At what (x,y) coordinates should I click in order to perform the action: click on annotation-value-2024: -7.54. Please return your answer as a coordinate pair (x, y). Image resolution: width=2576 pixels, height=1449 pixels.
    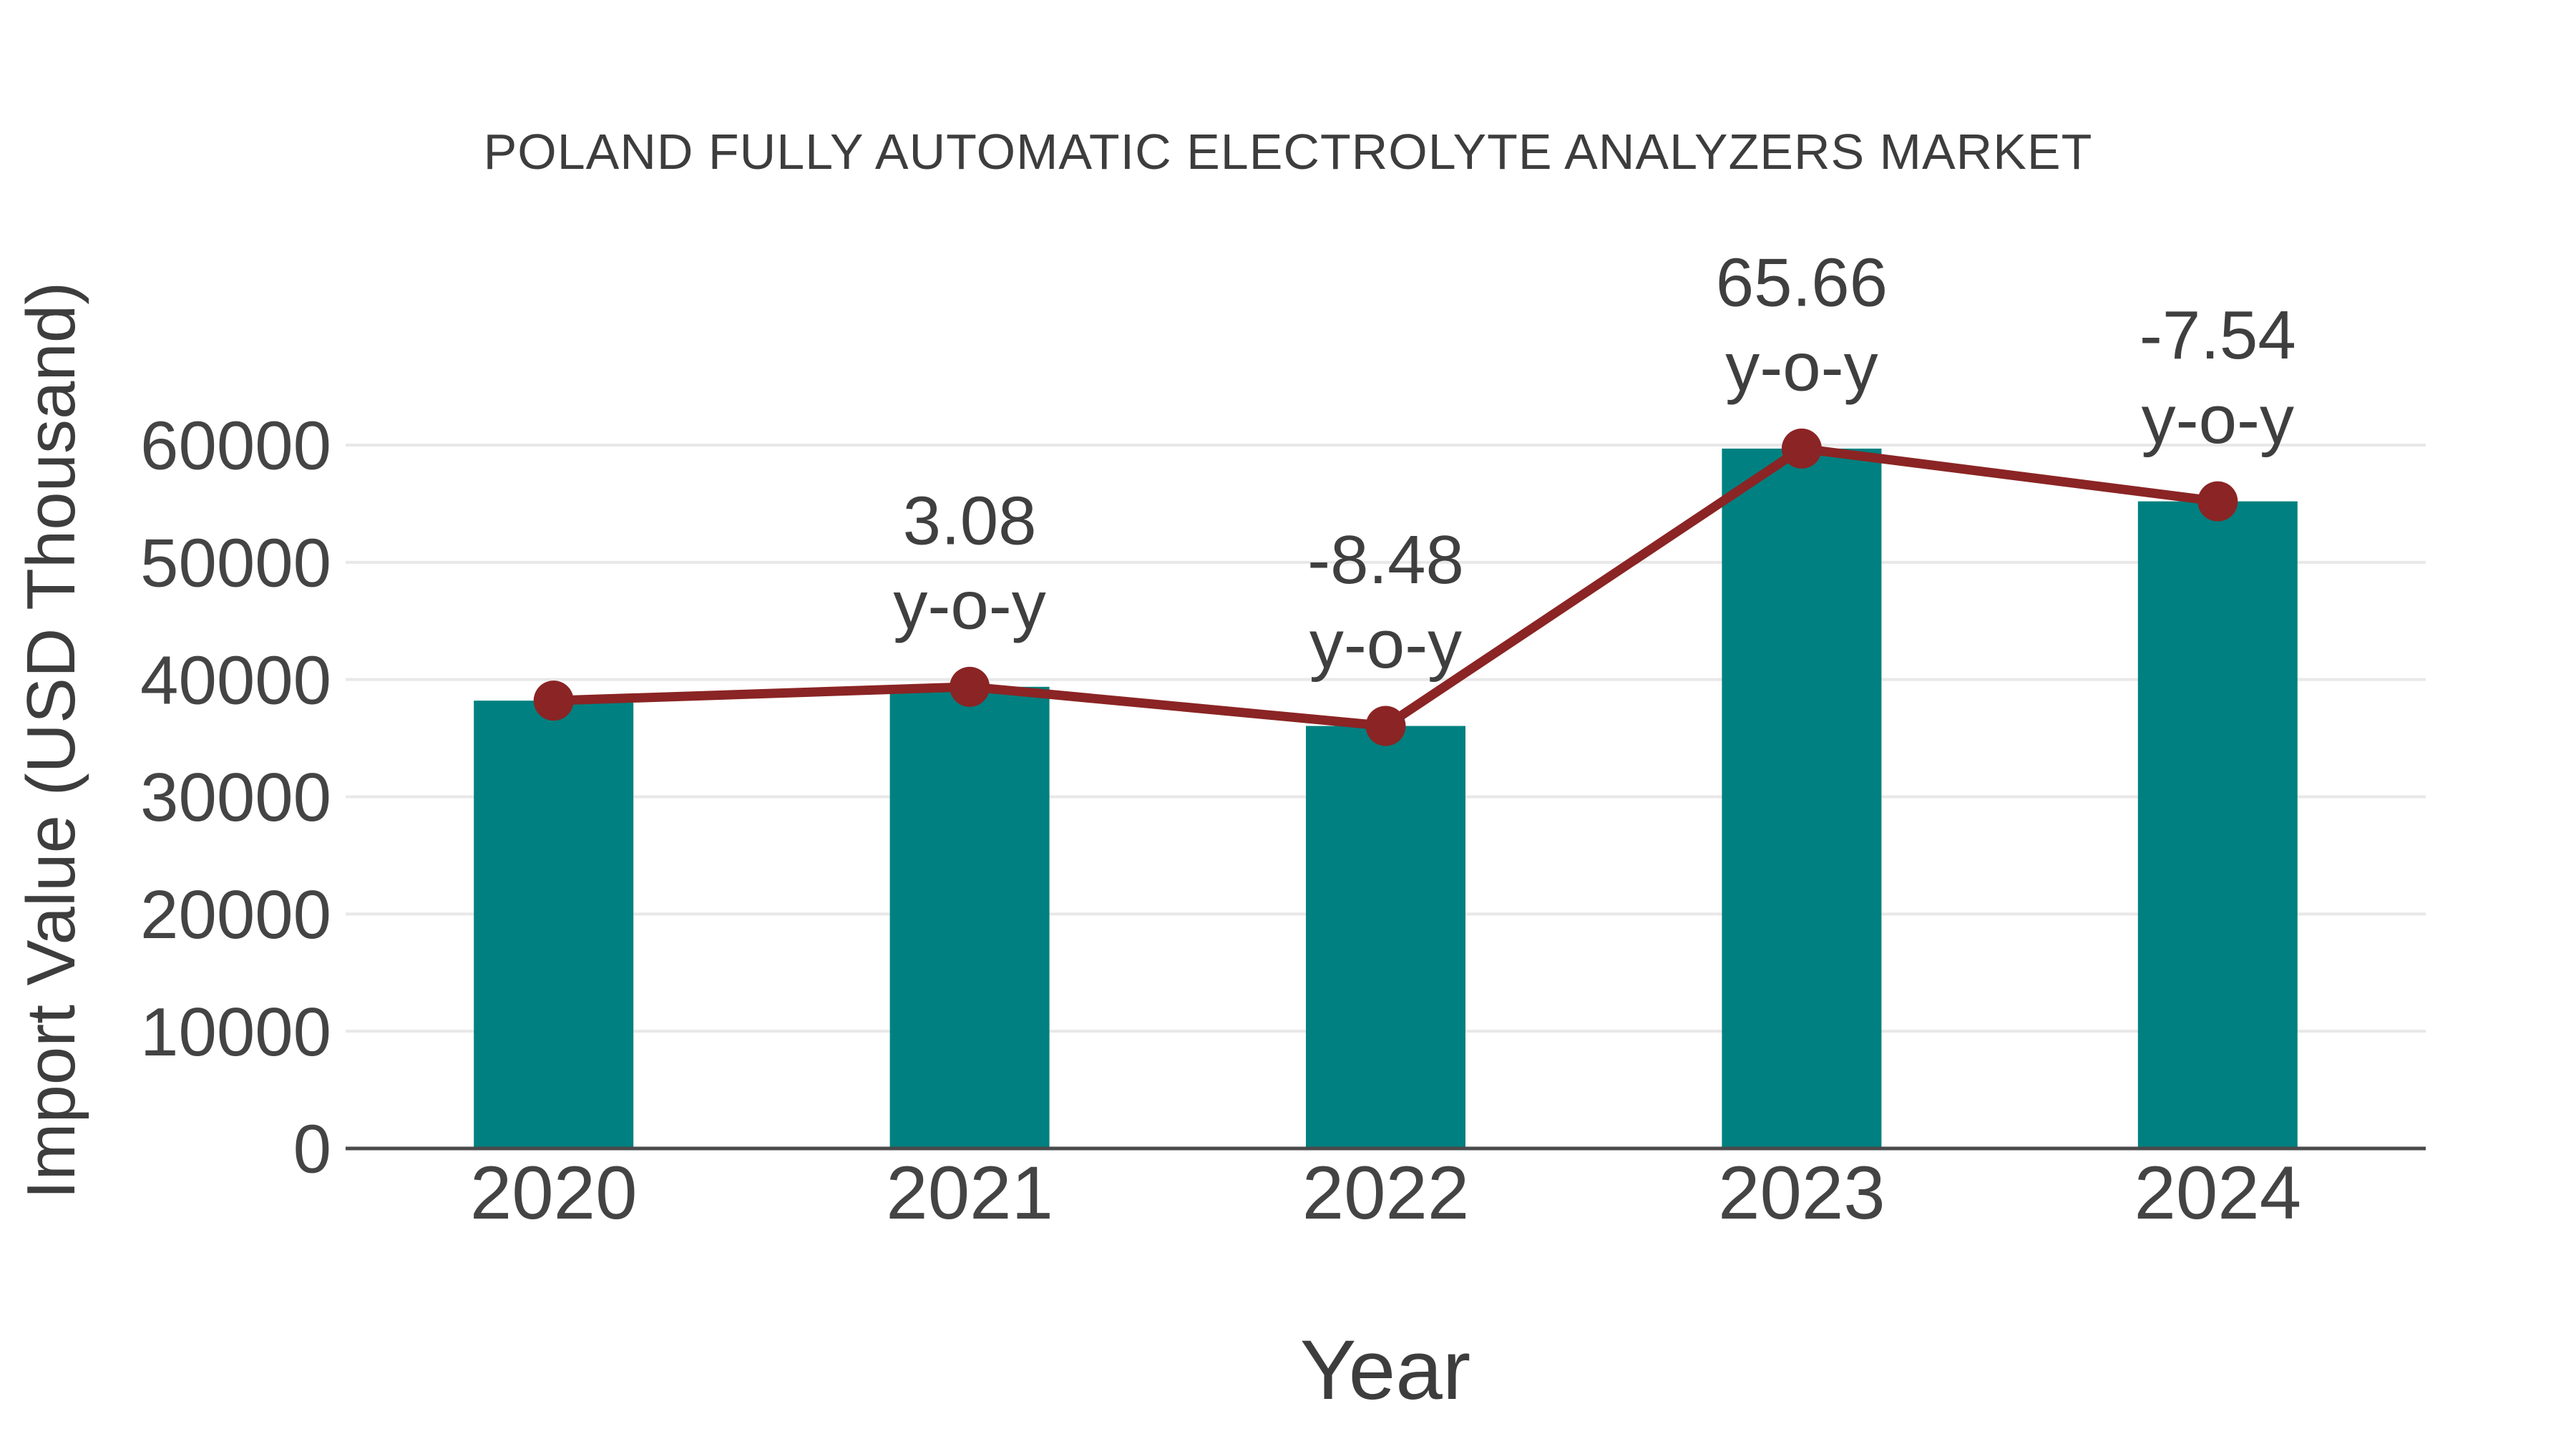
    Looking at the image, I should click on (2218, 335).